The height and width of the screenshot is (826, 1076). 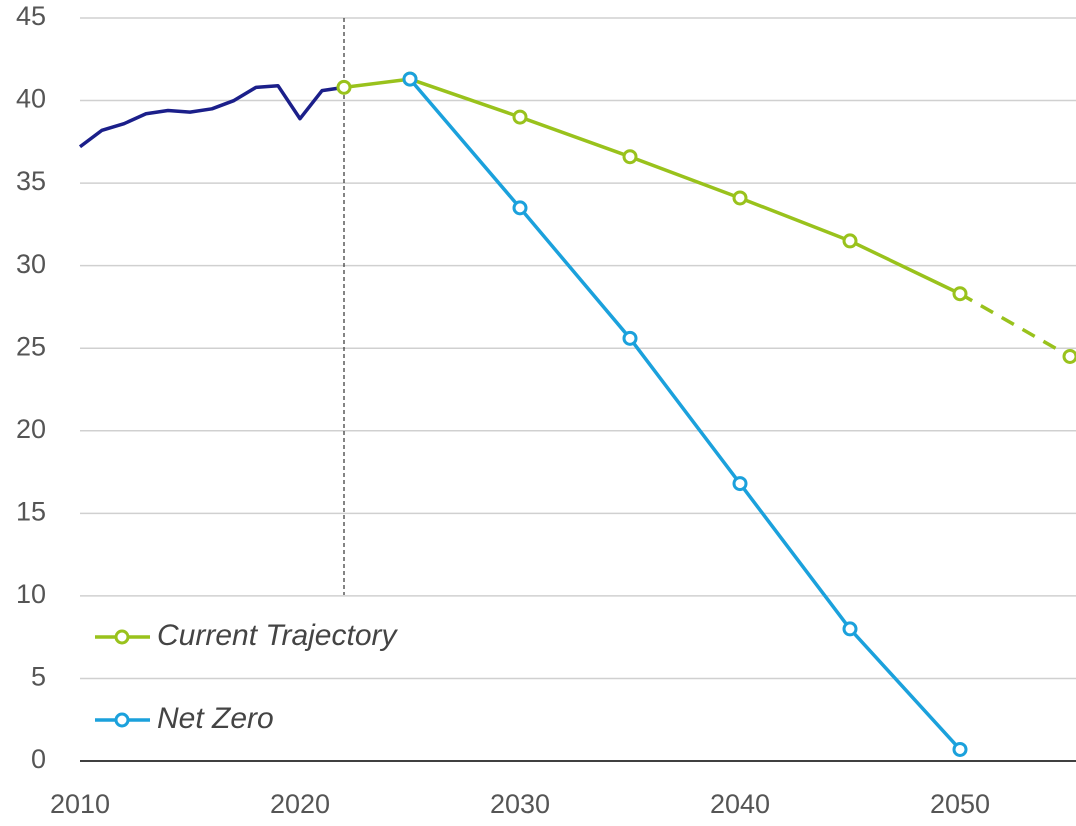 I want to click on x-tick-label: 2010, so click(x=80, y=804).